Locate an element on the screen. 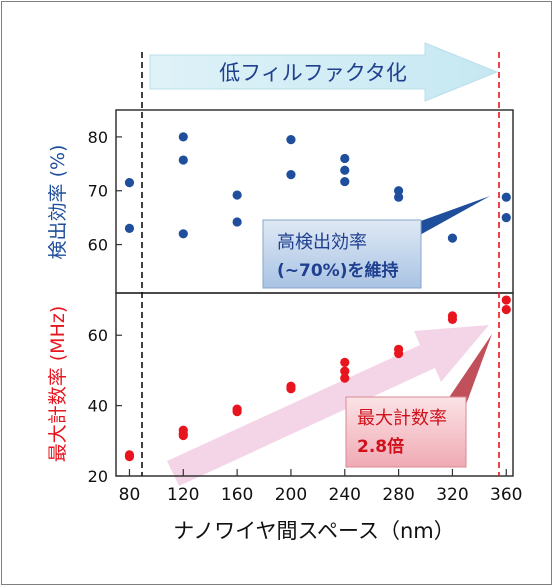 The height and width of the screenshot is (588, 555). efficiency-y-tick-label: 60 is located at coordinates (98, 245).